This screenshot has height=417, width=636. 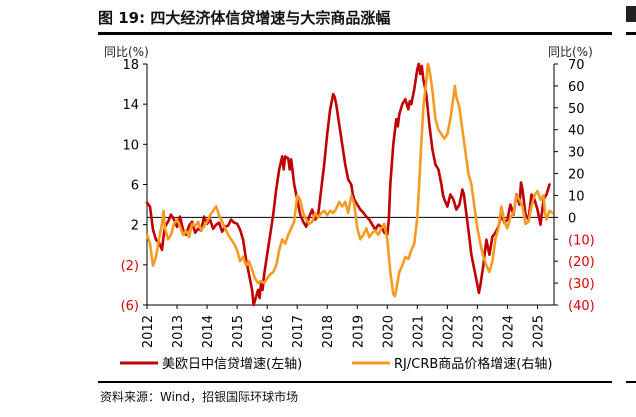 What do you see at coordinates (448, 331) in the screenshot?
I see `x-tick-label: 2022` at bounding box center [448, 331].